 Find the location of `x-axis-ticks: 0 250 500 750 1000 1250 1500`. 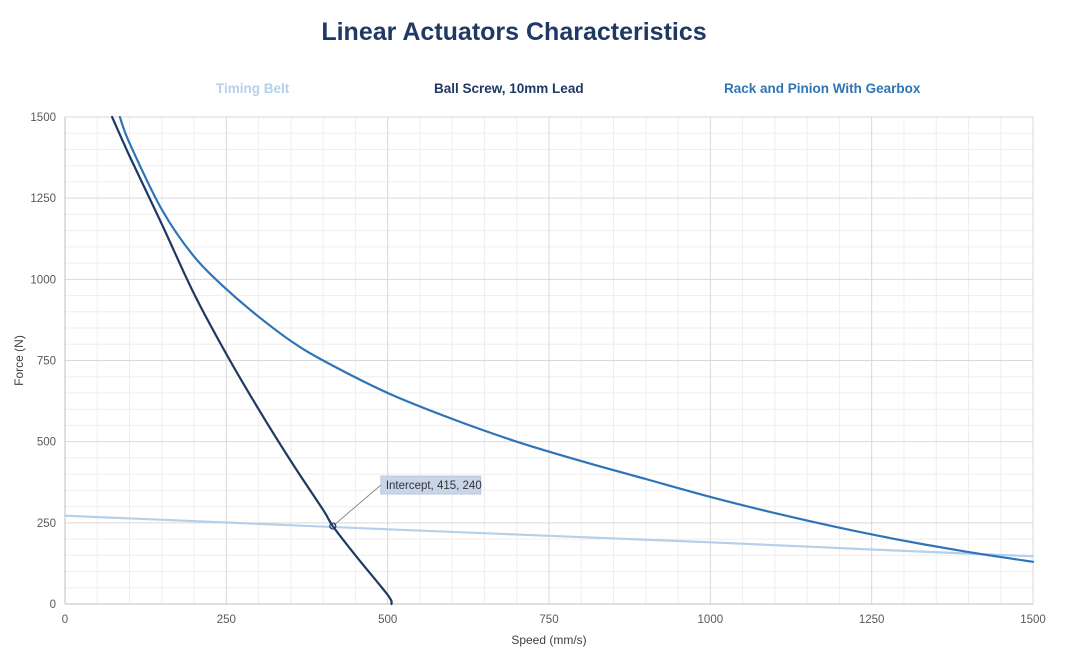

x-axis-ticks: 0 250 500 750 1000 1250 1500 is located at coordinates (554, 620).